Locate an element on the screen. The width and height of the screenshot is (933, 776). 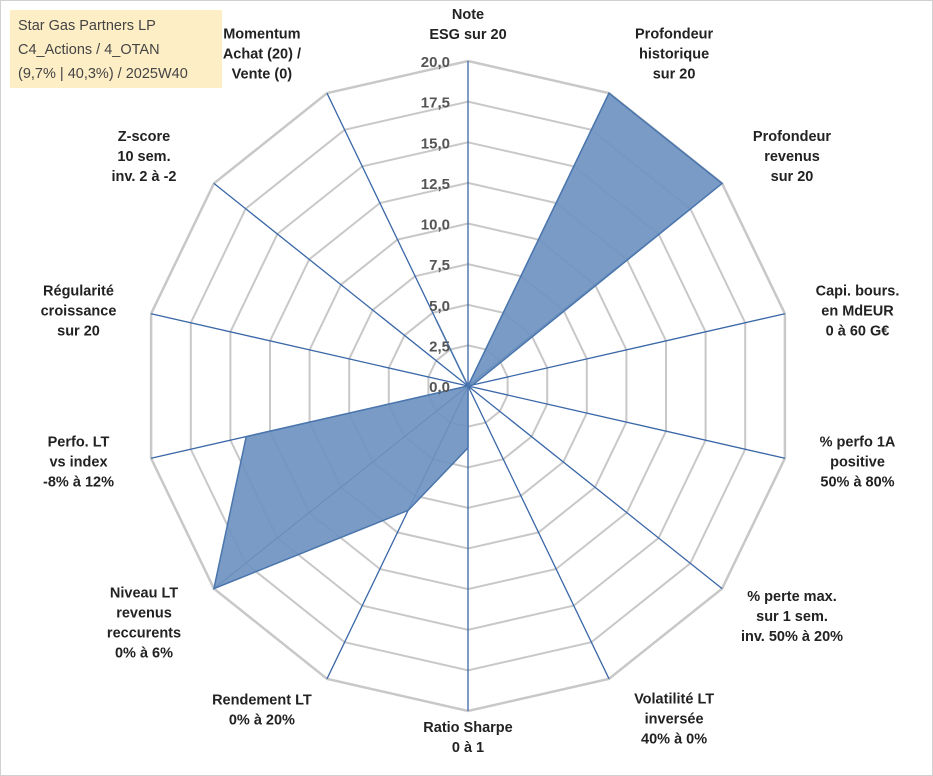
axis-label-line: vs index is located at coordinates (78, 462).